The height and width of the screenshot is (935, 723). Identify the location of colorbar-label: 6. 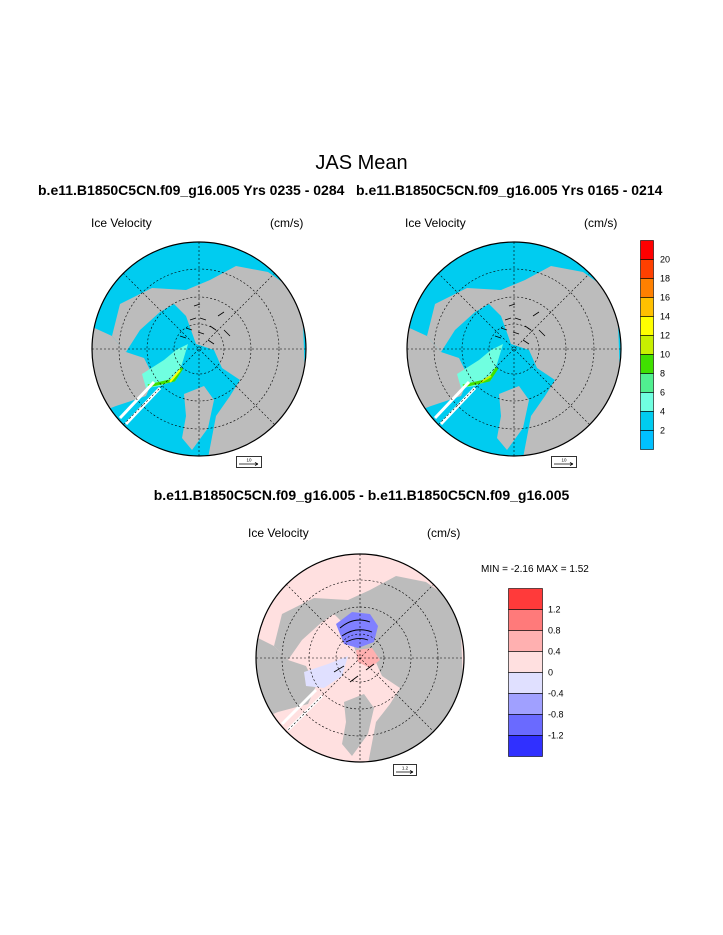
(662, 393).